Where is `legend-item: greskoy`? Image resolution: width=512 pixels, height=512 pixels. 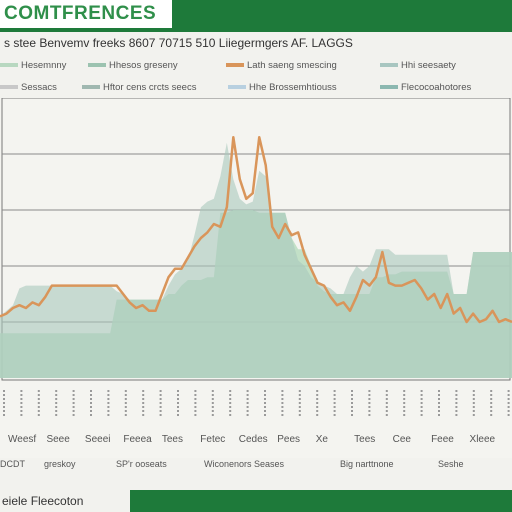 legend-item: greskoy is located at coordinates (60, 464).